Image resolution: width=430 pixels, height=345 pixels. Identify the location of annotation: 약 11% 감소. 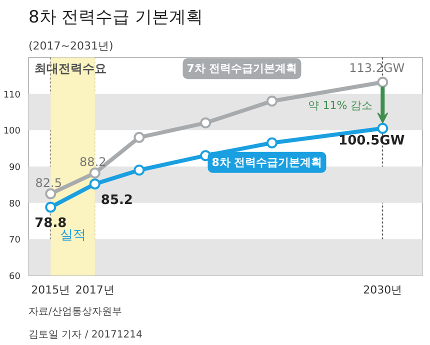
(340, 105).